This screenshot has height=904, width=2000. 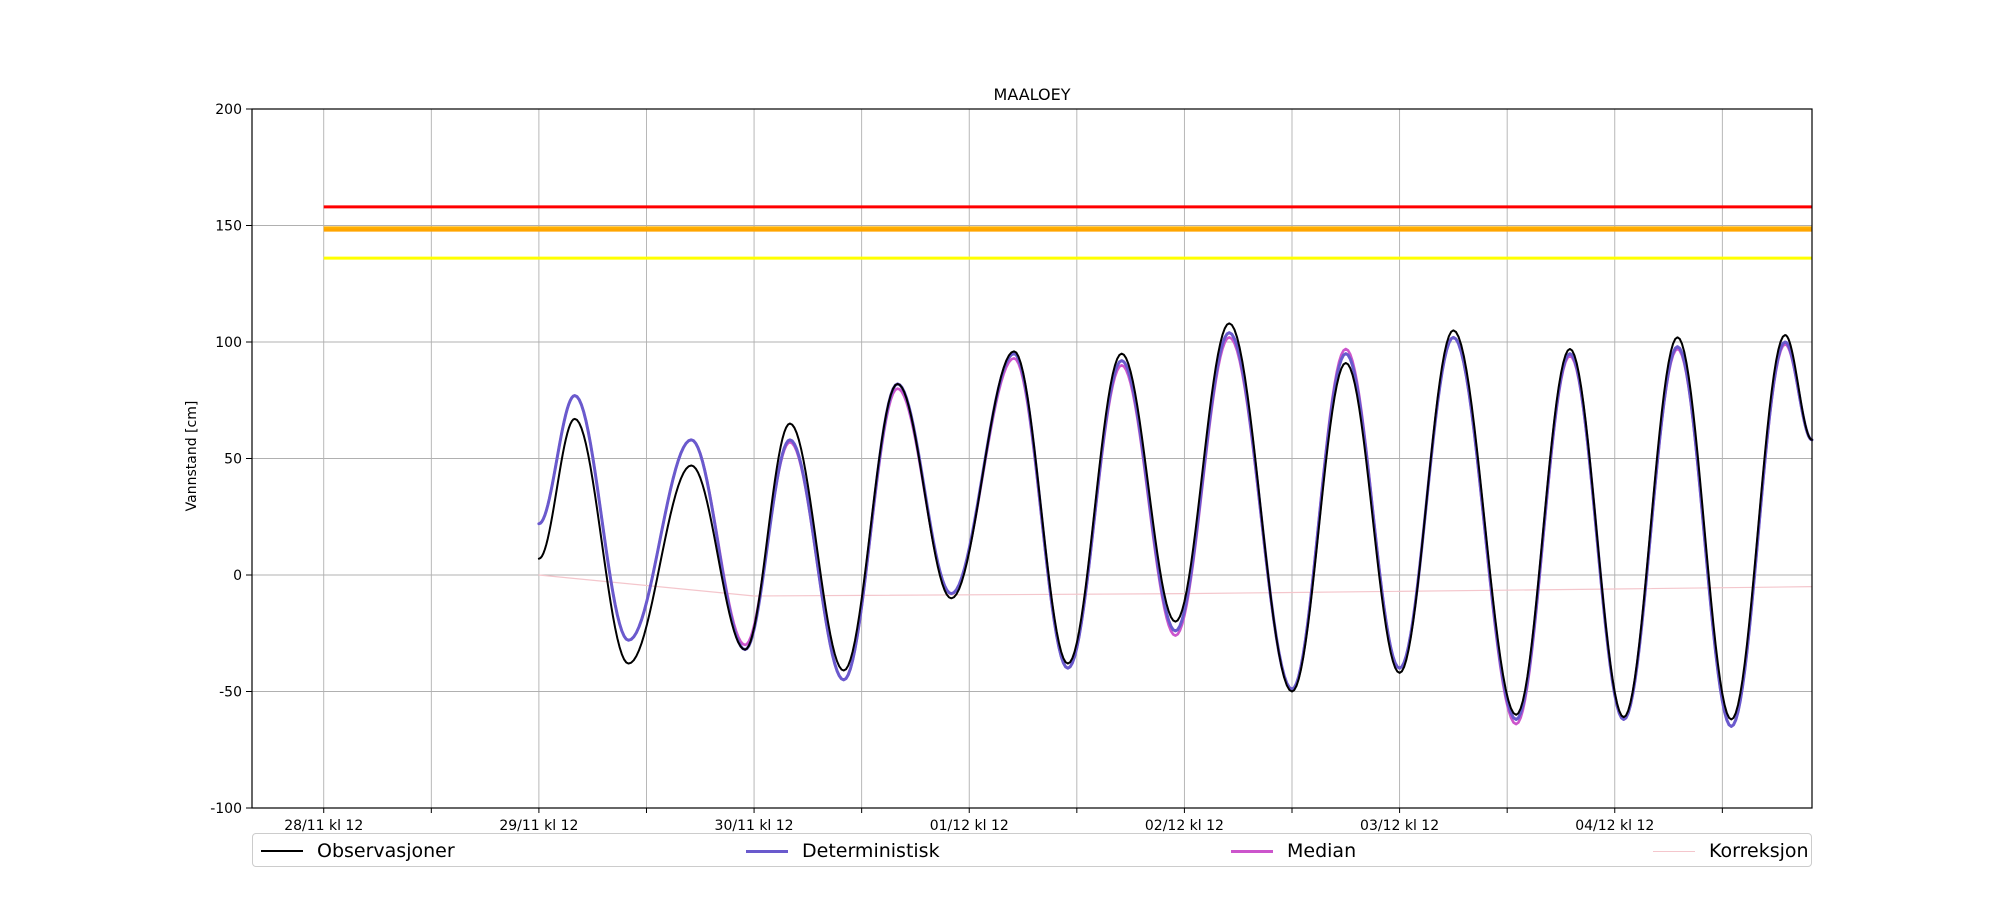 I want to click on chart-title: MAALOEY, so click(x=1032, y=94).